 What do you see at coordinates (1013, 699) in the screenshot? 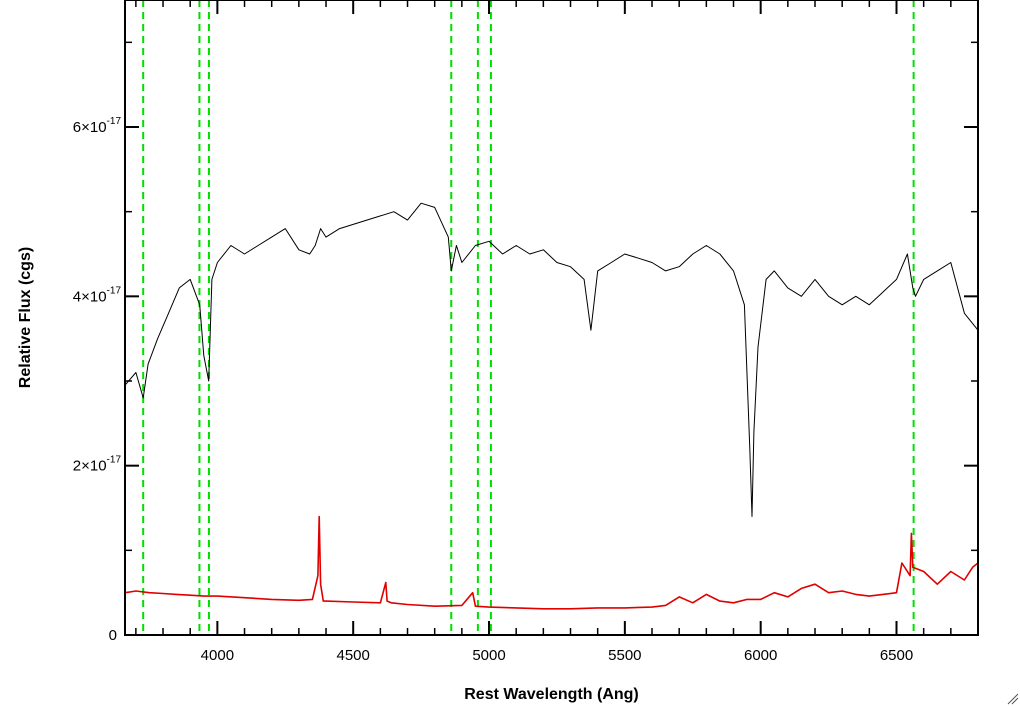
I see `resize-grip-icon` at bounding box center [1013, 699].